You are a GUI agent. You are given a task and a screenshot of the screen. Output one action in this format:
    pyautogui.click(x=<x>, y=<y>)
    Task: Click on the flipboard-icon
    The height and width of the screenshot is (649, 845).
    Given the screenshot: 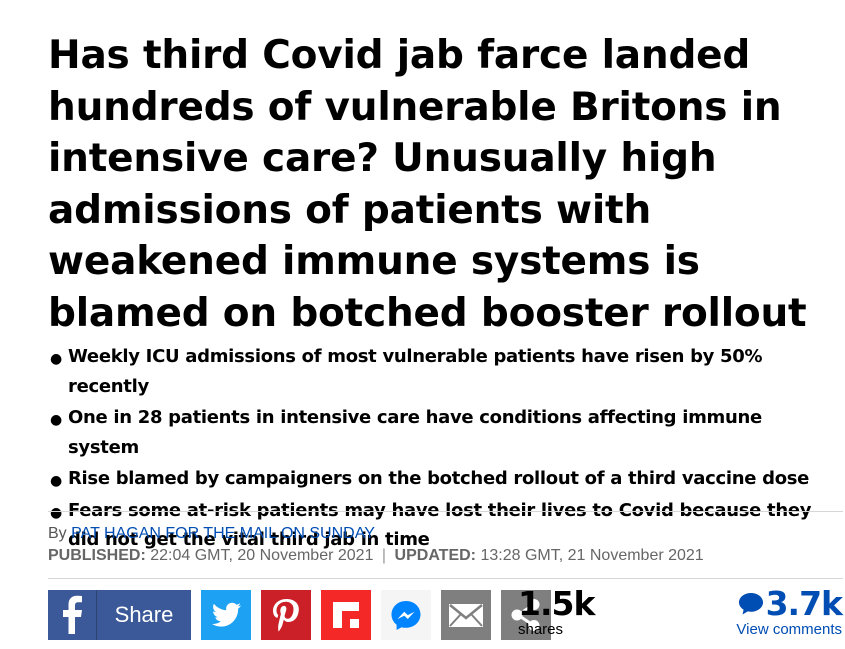 What is the action you would take?
    pyautogui.click(x=346, y=615)
    